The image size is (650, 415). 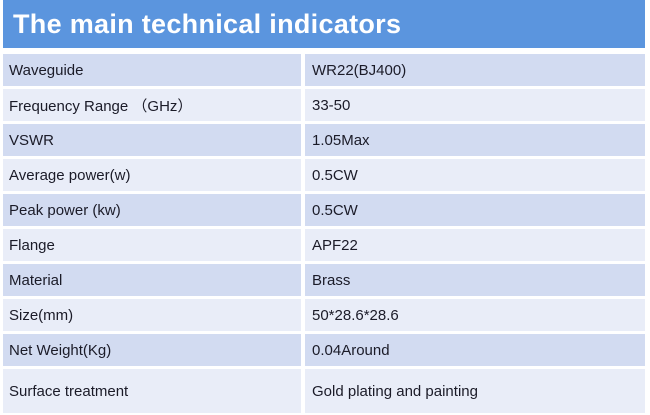 I want to click on row-label: Peak power (kw), so click(x=152, y=210).